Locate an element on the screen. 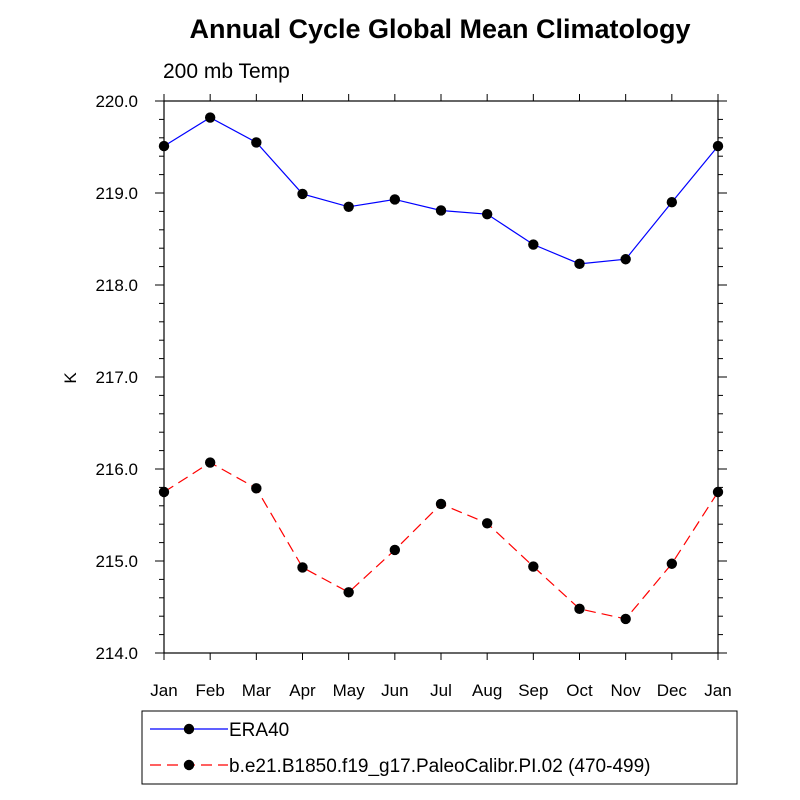 Image resolution: width=800 pixels, height=800 pixels. chart-subtitle: 200 mb Temp is located at coordinates (226, 71).